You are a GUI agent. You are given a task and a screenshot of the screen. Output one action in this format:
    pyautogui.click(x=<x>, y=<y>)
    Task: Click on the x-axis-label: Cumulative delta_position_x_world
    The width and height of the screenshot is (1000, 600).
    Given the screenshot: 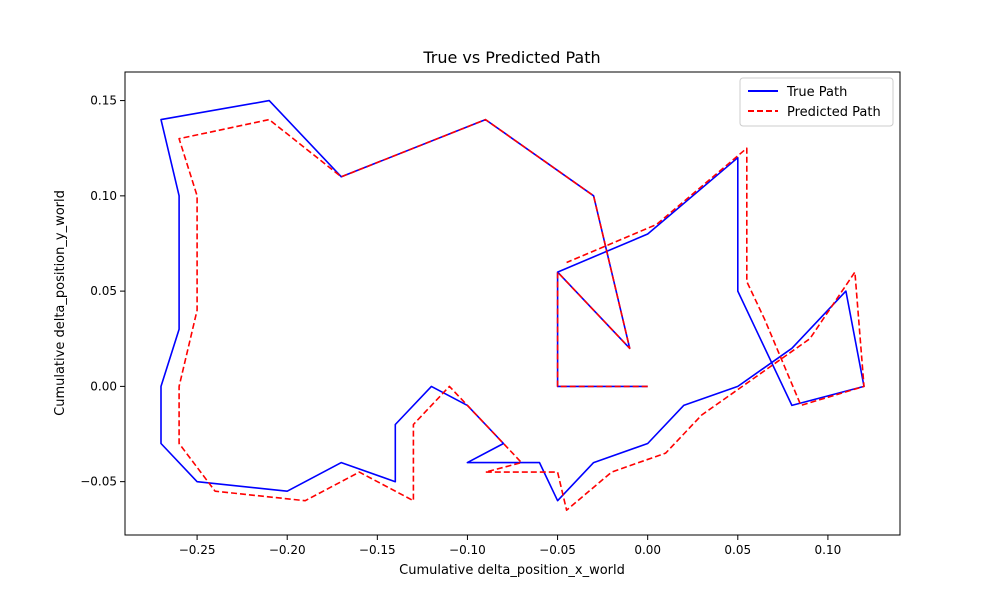 What is the action you would take?
    pyautogui.click(x=512, y=570)
    